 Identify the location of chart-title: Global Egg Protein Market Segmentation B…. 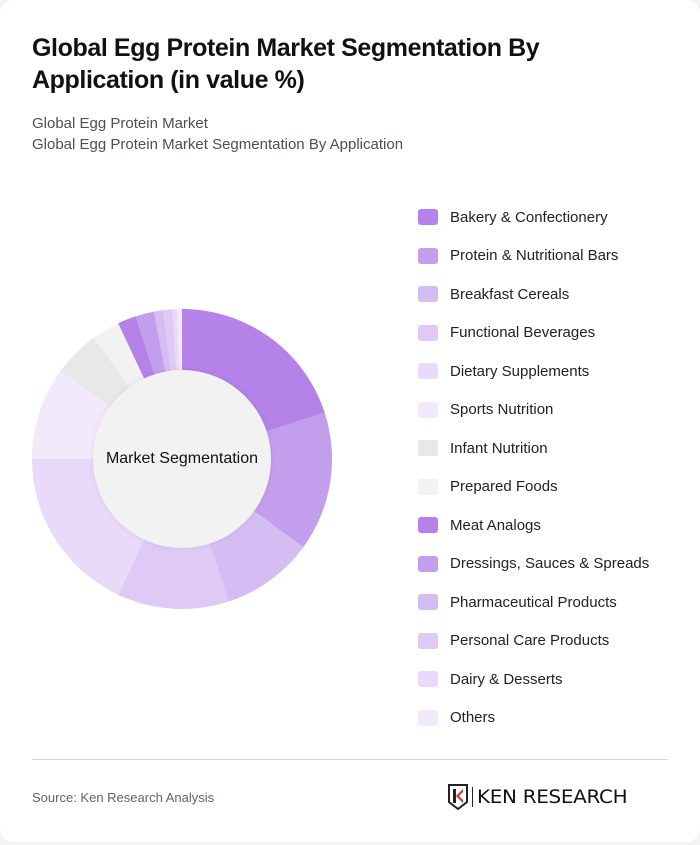
(286, 64).